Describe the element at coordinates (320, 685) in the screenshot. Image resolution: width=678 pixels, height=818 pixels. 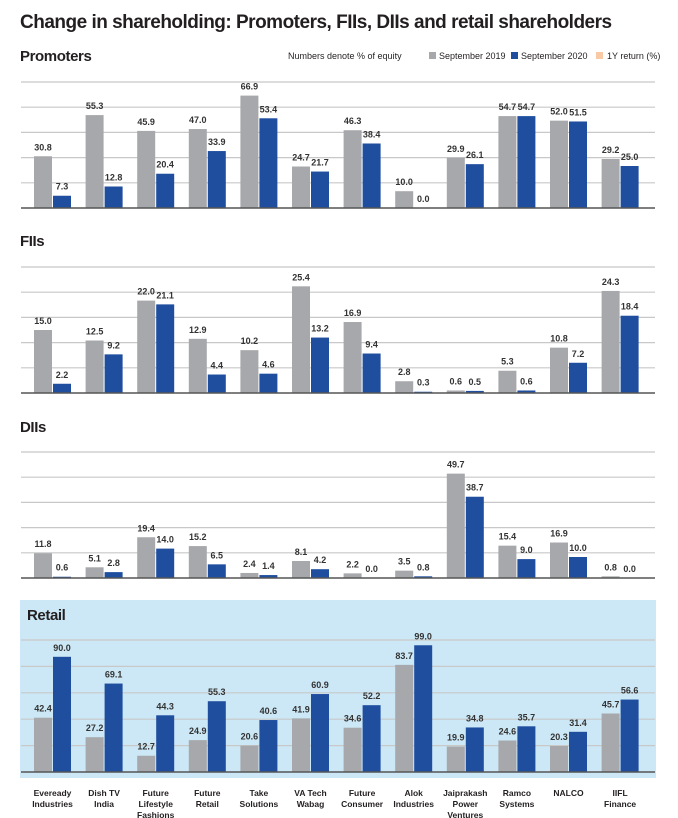
I see `data-label: 60.9` at that location.